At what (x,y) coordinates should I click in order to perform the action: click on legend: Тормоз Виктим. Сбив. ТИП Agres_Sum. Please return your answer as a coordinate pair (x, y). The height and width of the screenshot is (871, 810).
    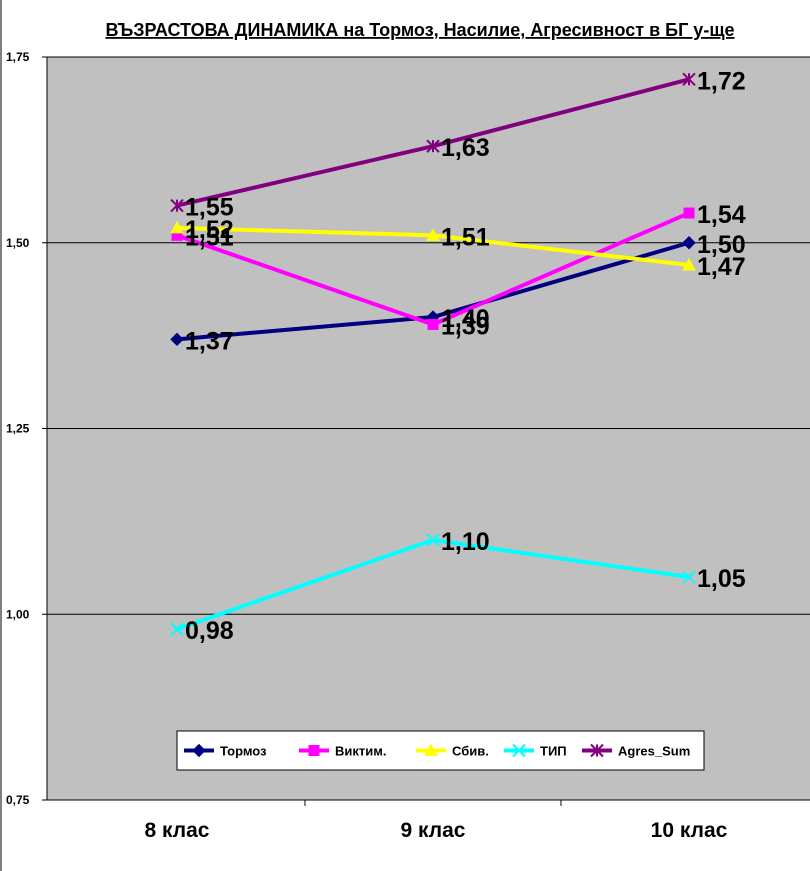
    Looking at the image, I should click on (440, 750).